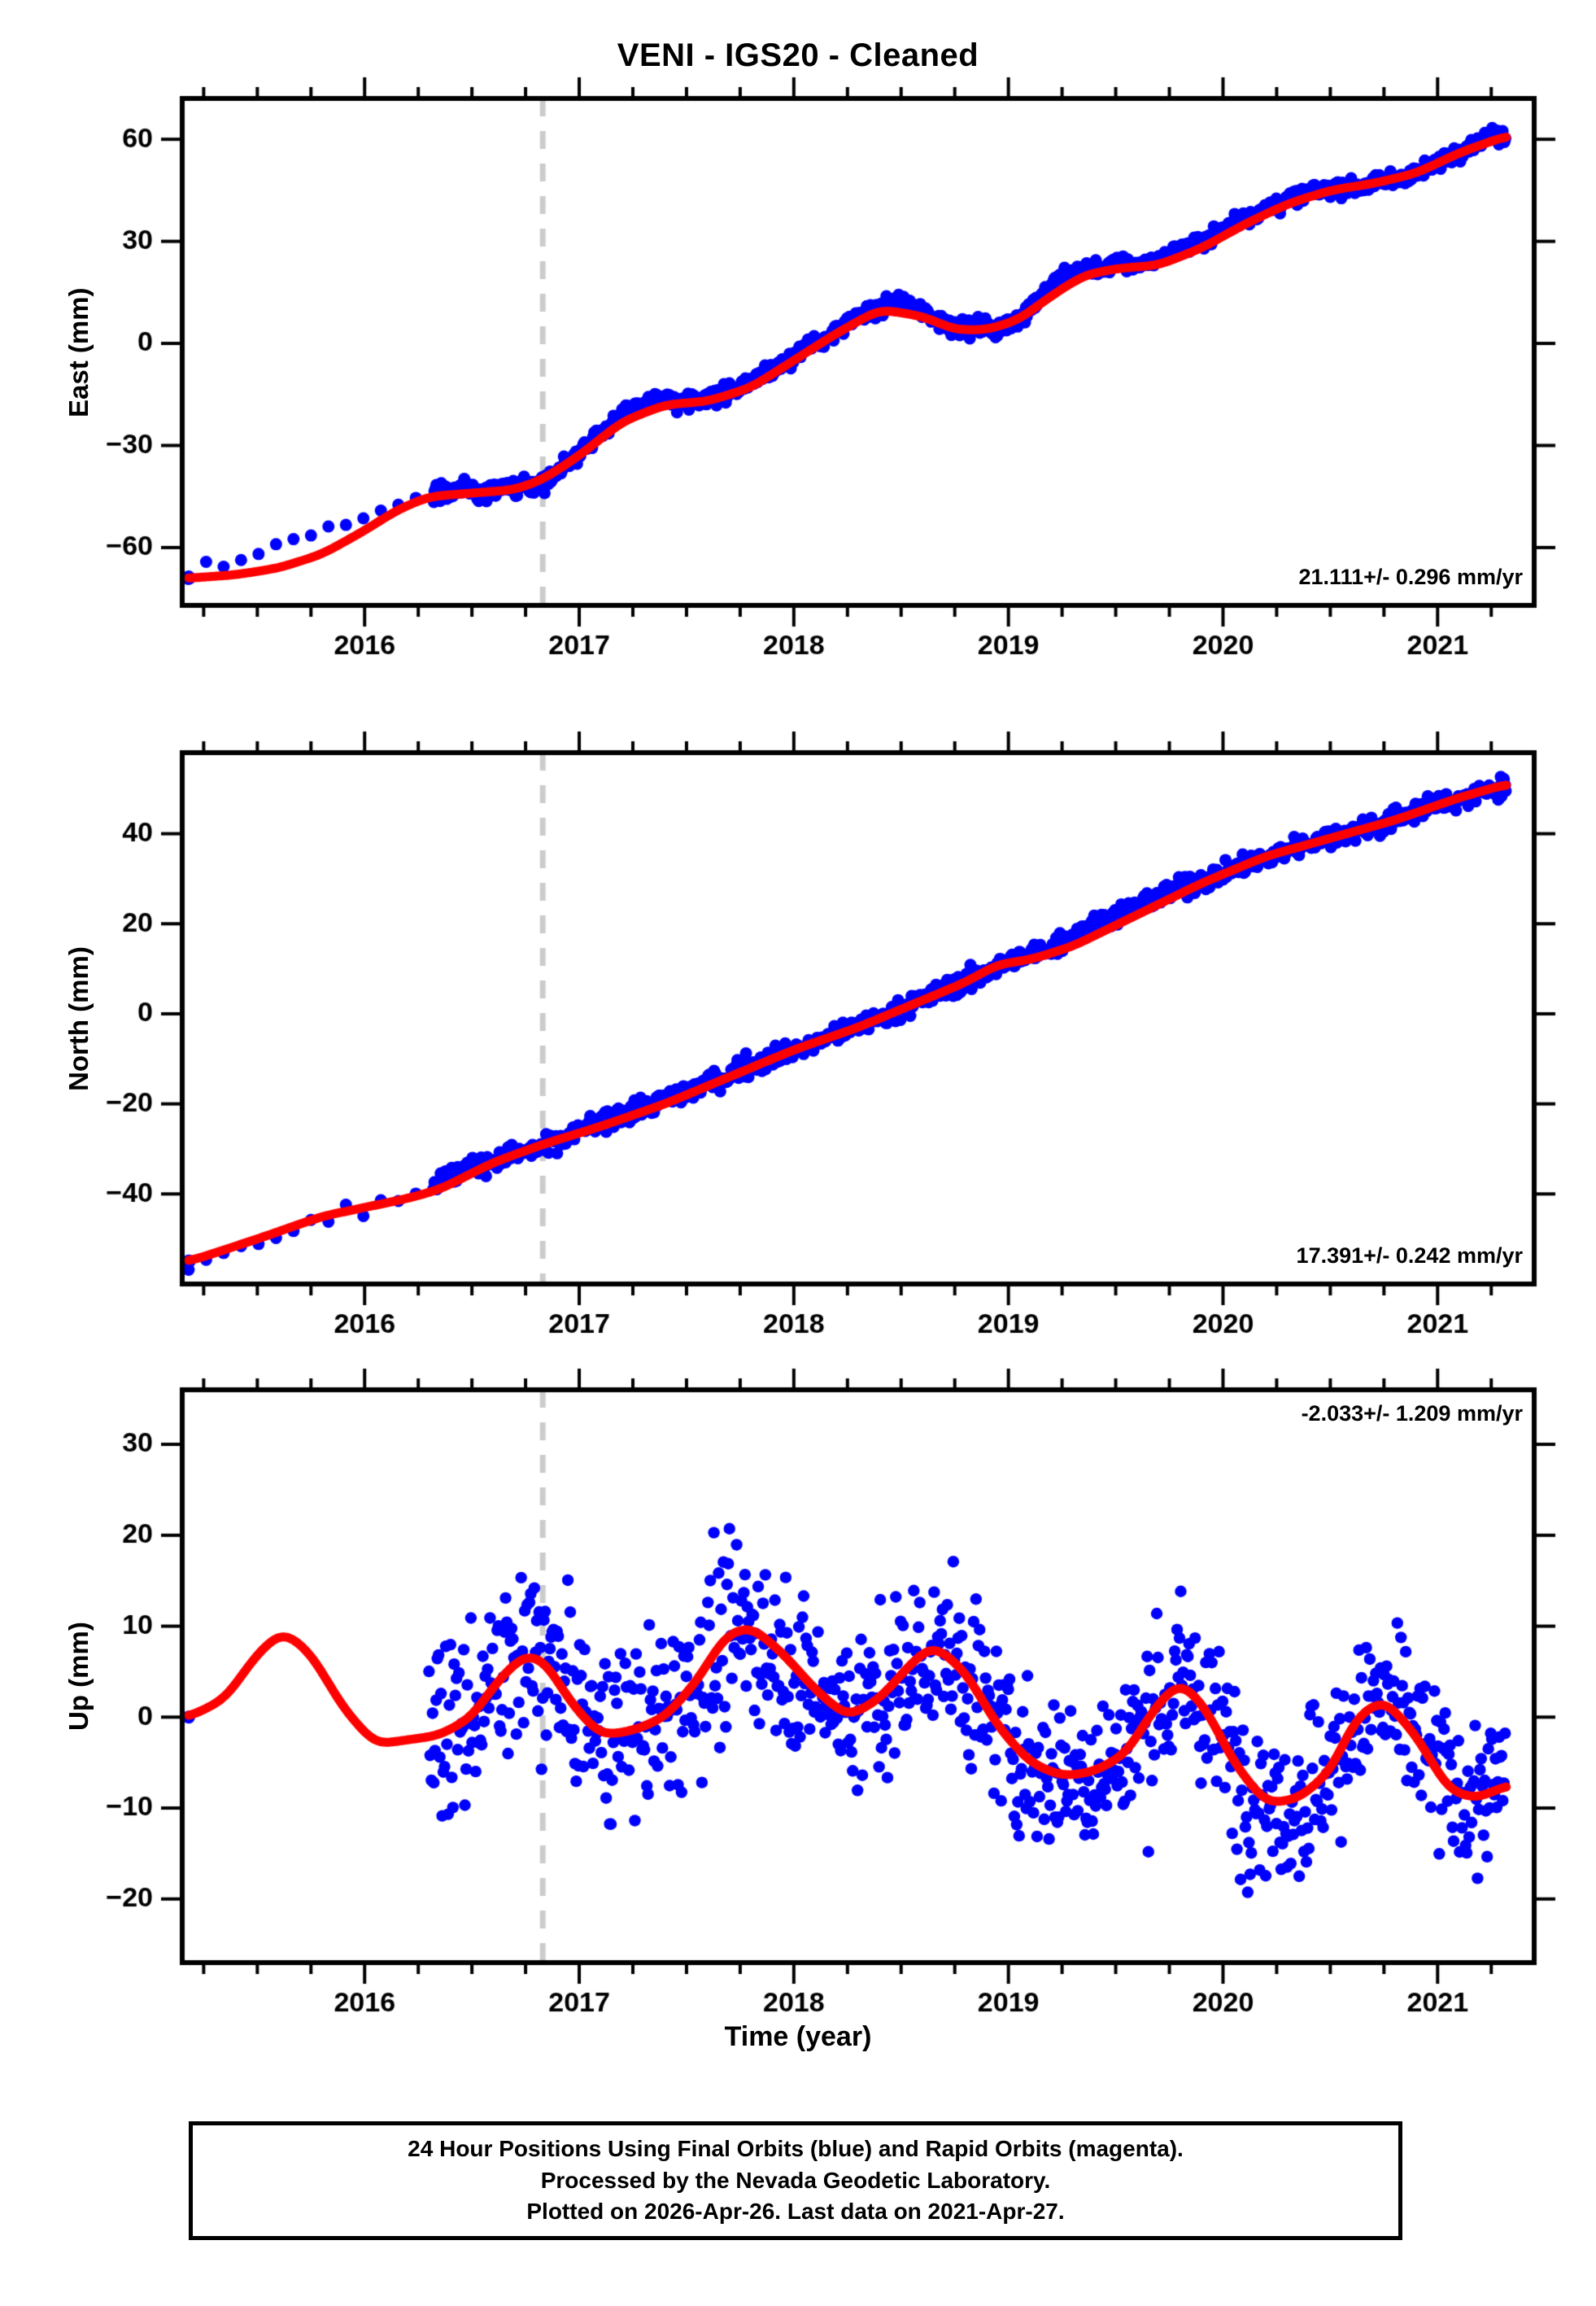 The height and width of the screenshot is (2306, 1596). What do you see at coordinates (1412, 1413) in the screenshot?
I see `up-rate-annotation: -2.033+/- 1.209 mm/yr` at bounding box center [1412, 1413].